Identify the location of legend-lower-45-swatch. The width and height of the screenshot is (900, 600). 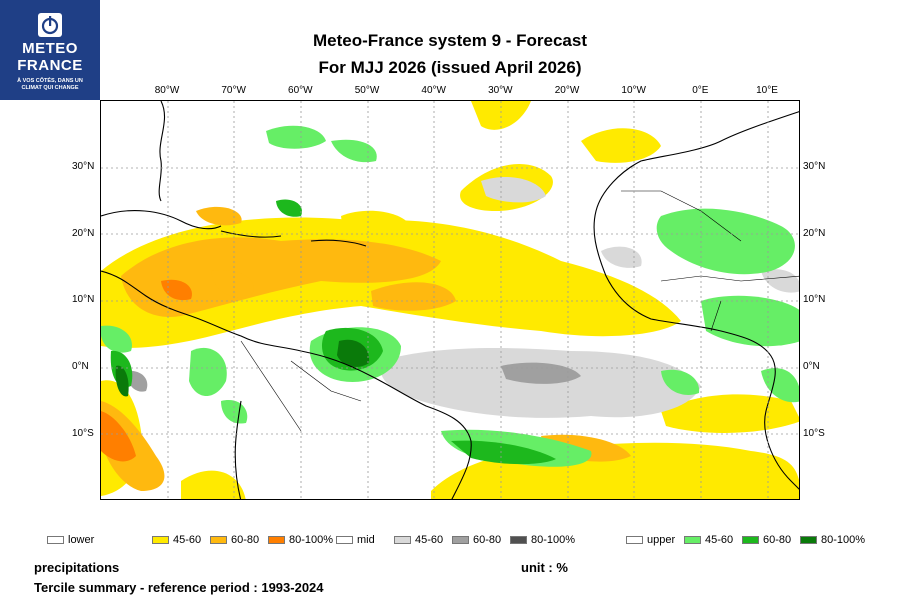
(160, 540).